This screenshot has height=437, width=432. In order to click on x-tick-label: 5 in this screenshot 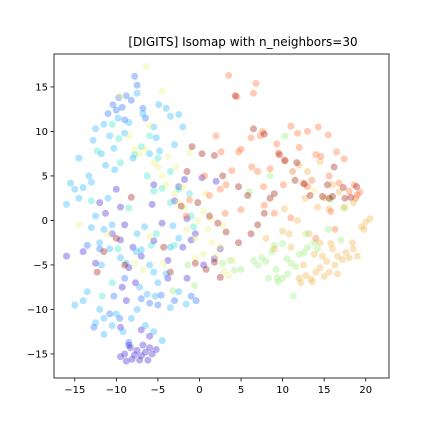, I will do `click(241, 390)`.